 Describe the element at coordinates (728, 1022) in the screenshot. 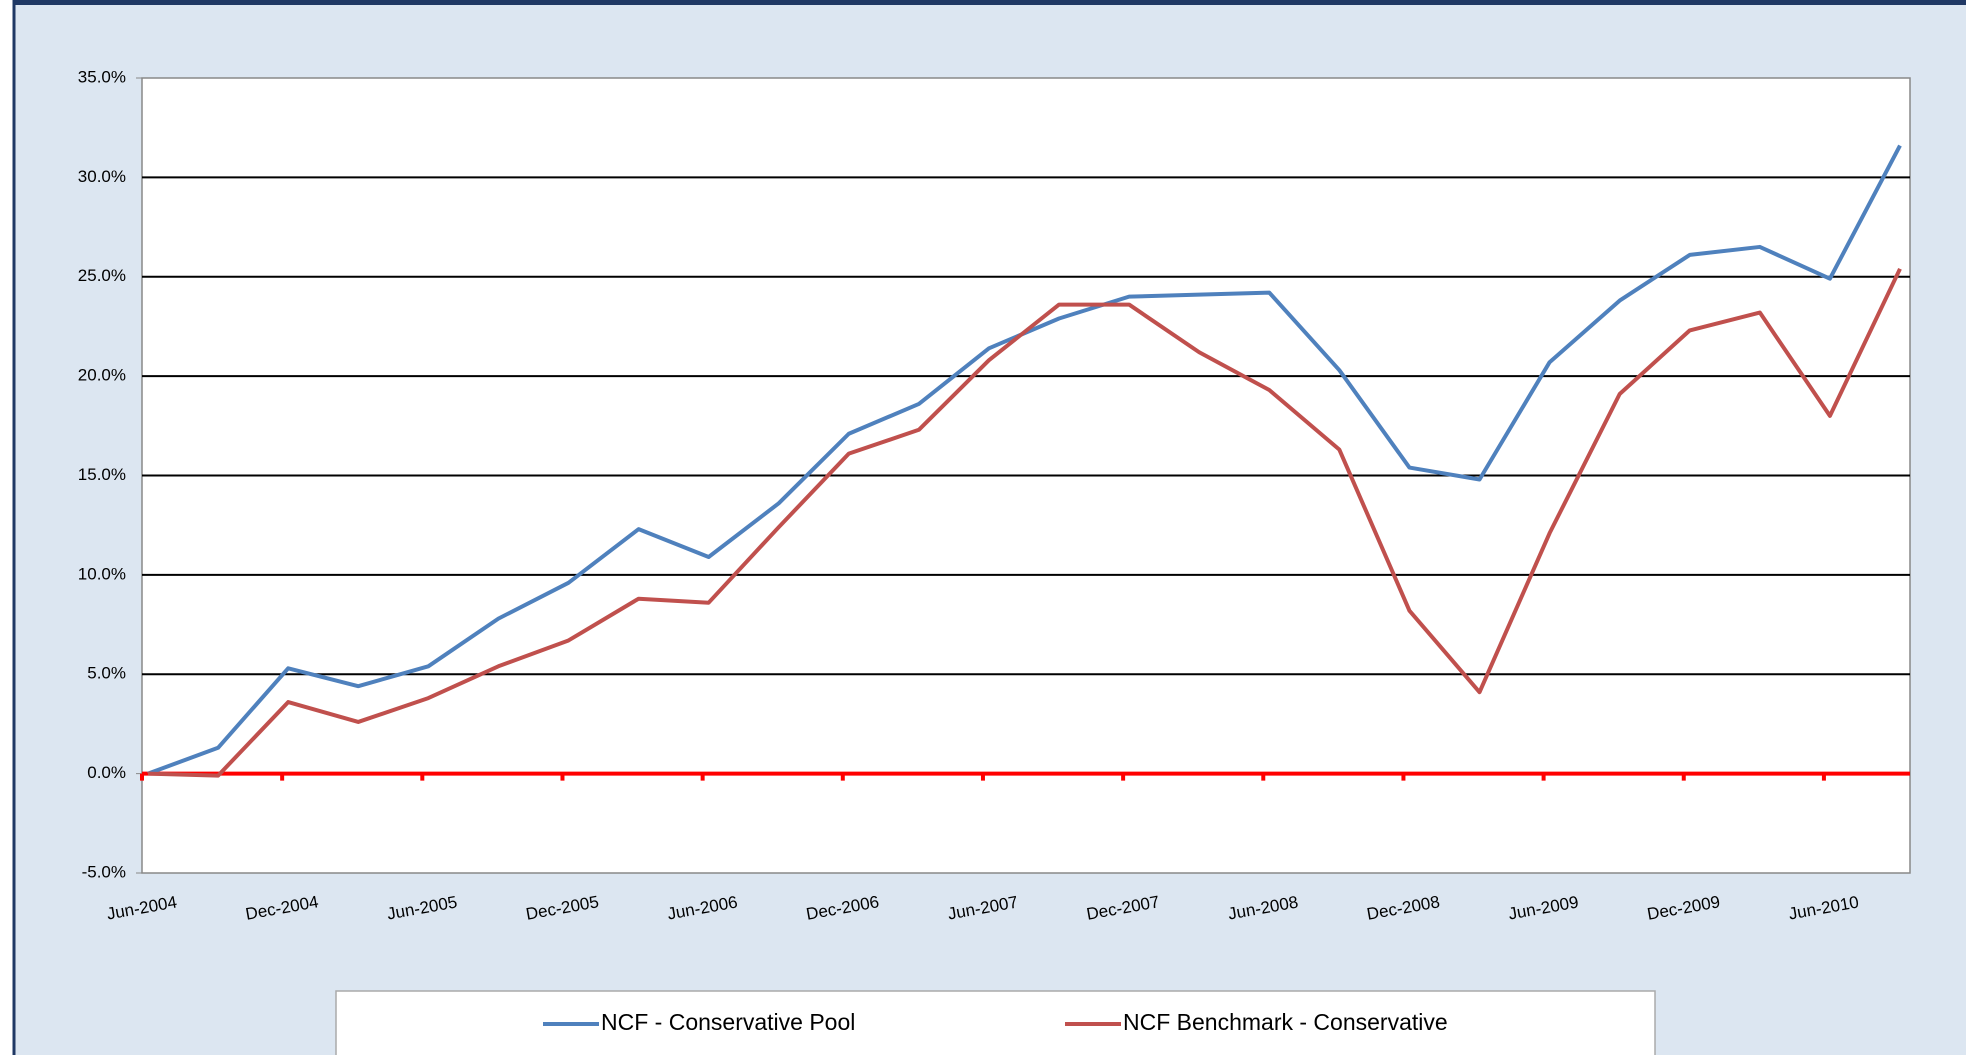

I see `legend-label: NCF - Conservative Pool` at that location.